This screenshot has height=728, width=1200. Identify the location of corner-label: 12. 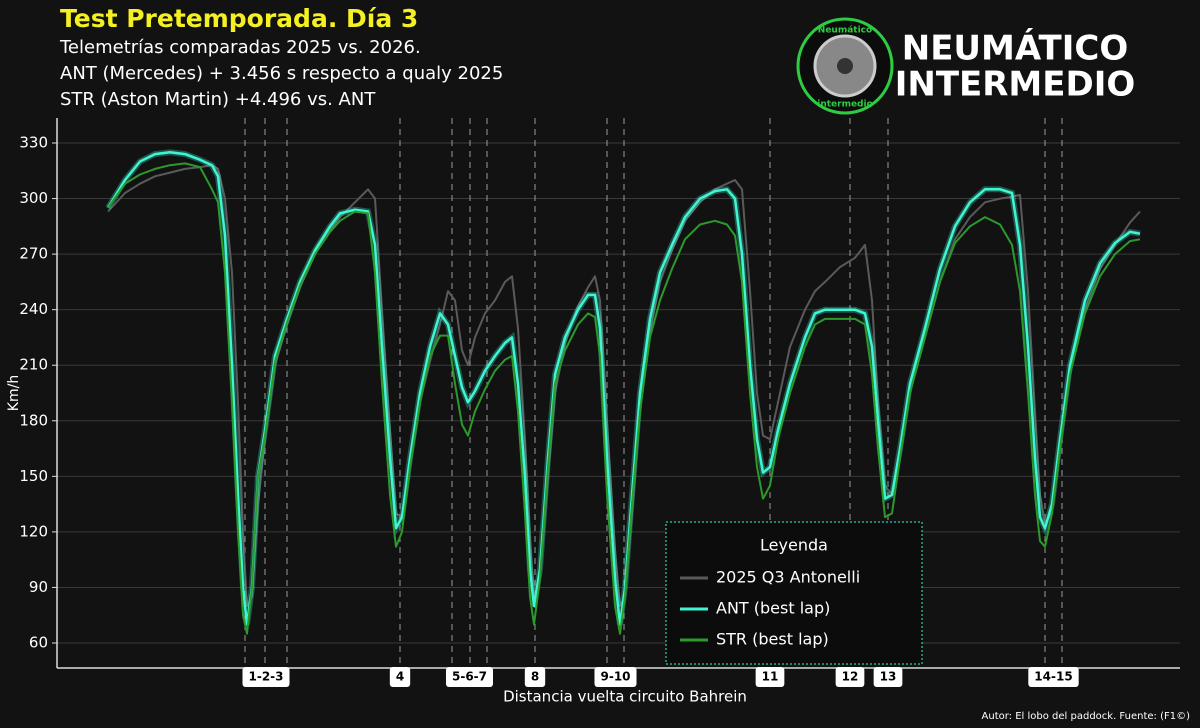
(850, 677).